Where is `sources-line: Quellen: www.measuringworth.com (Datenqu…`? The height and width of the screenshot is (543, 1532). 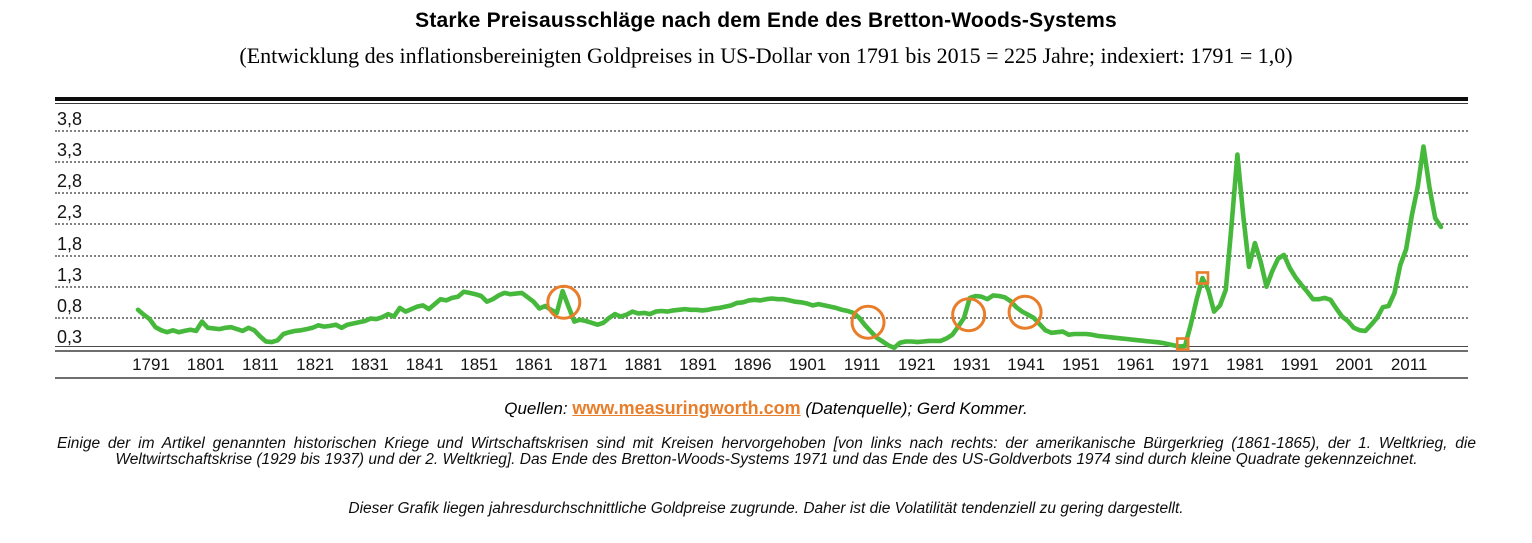 sources-line: Quellen: www.measuringworth.com (Datenqu… is located at coordinates (766, 408).